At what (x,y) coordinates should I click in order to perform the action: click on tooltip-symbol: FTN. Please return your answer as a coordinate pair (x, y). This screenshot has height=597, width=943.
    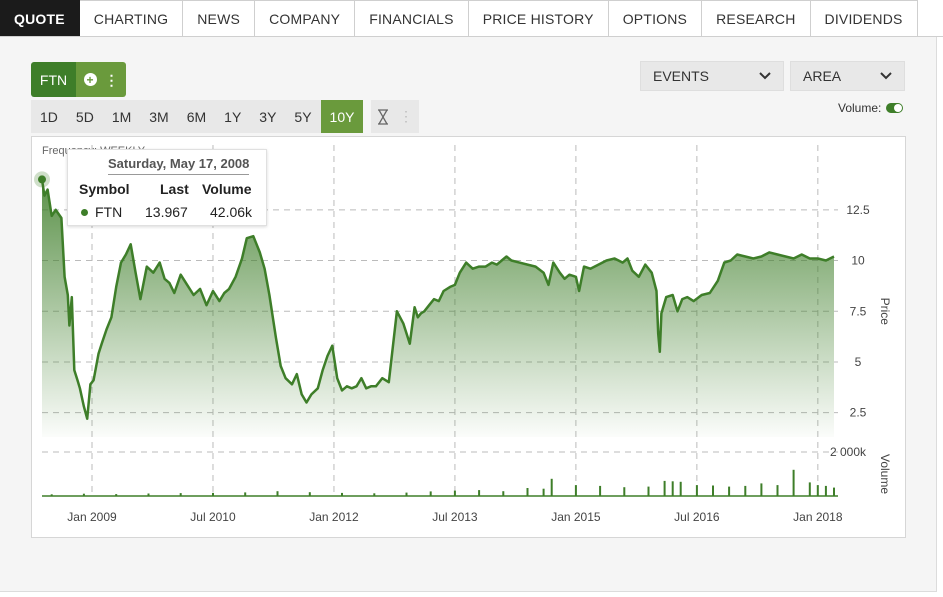
    Looking at the image, I should click on (109, 212).